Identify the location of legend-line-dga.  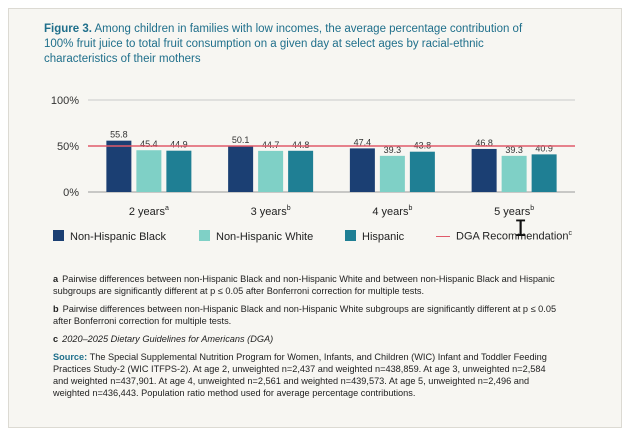
(443, 236).